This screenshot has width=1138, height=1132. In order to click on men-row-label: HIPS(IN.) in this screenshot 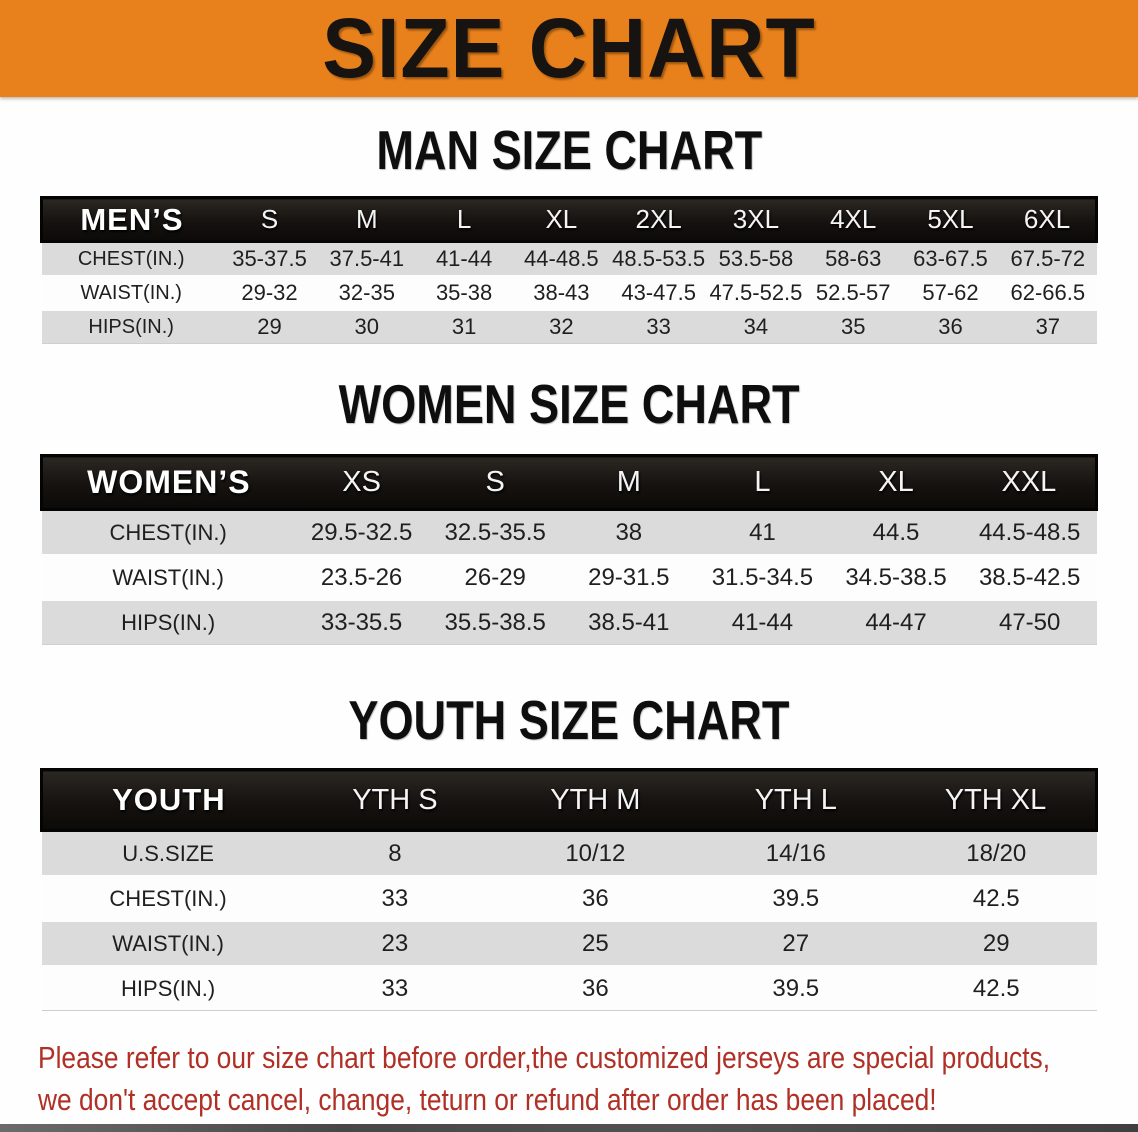, I will do `click(131, 326)`.